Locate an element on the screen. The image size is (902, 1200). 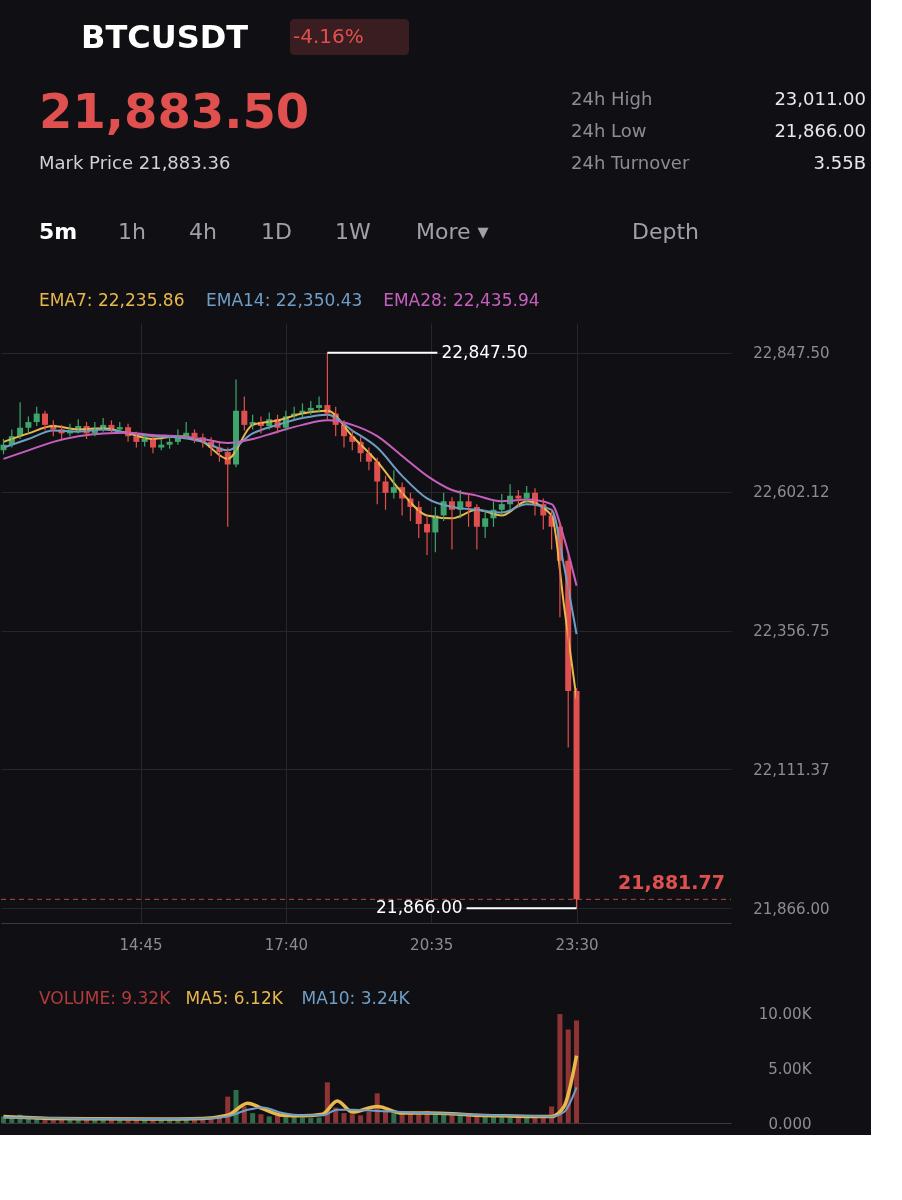
y-tick-label: 22,356.75 is located at coordinates (791, 631).